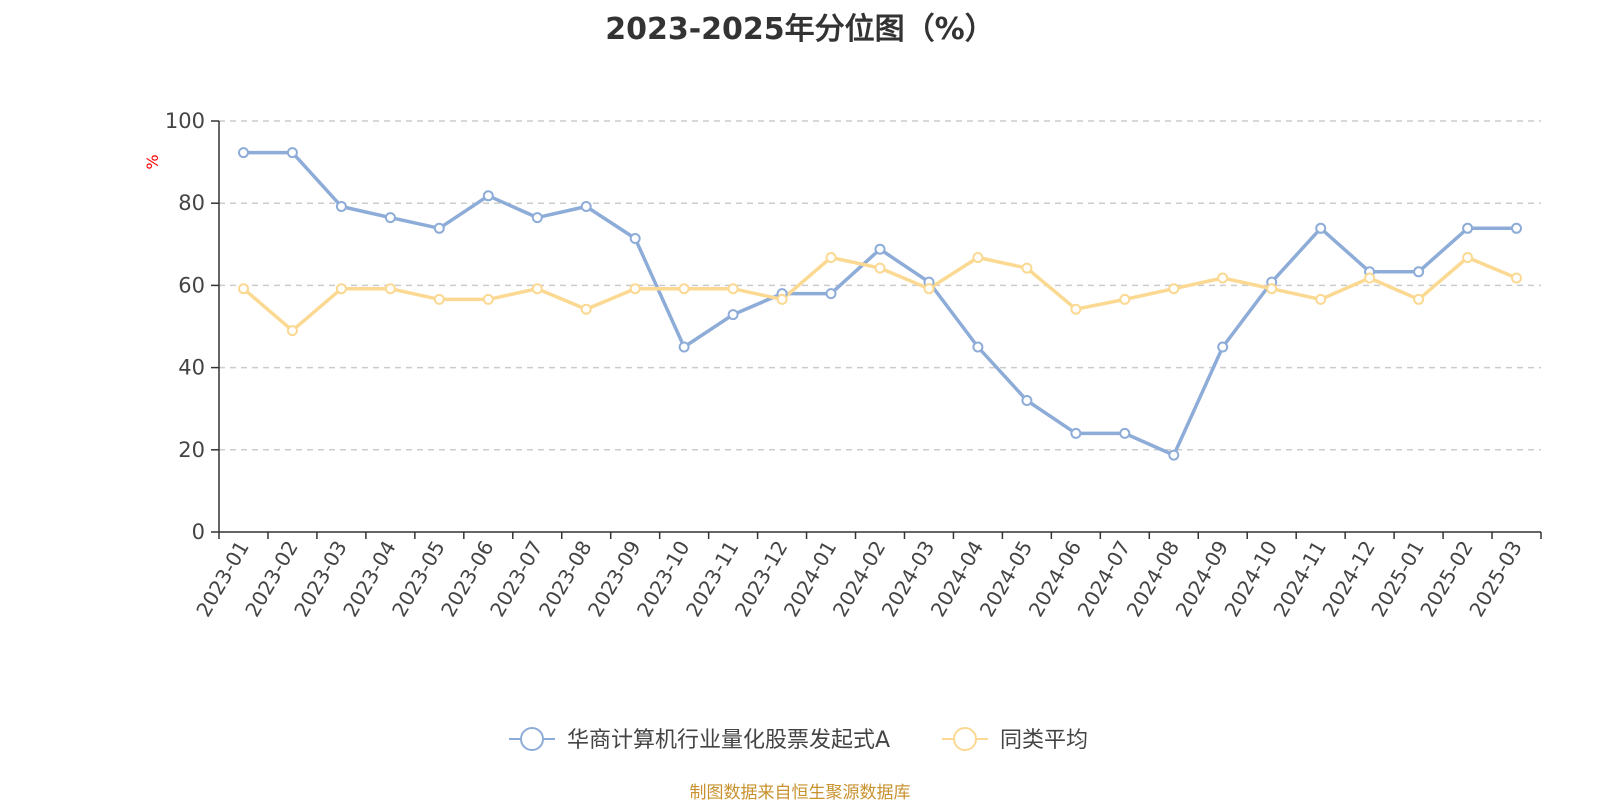 Image resolution: width=1600 pixels, height=803 pixels. I want to click on y-tick-label: 60, so click(191, 285).